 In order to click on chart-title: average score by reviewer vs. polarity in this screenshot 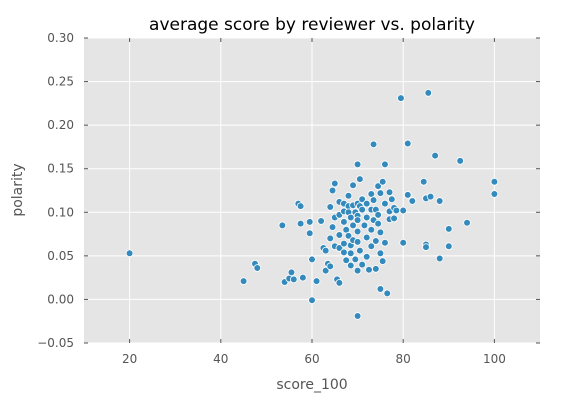, I will do `click(312, 25)`.